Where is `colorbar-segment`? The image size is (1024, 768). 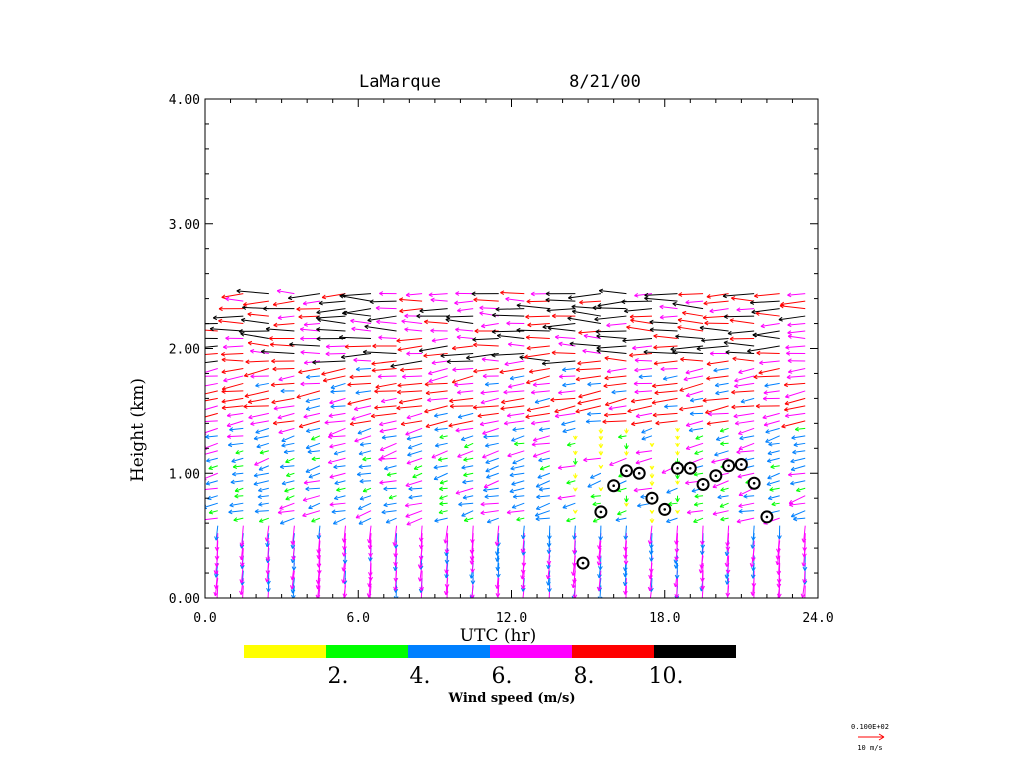
colorbar-segment is located at coordinates (531, 651).